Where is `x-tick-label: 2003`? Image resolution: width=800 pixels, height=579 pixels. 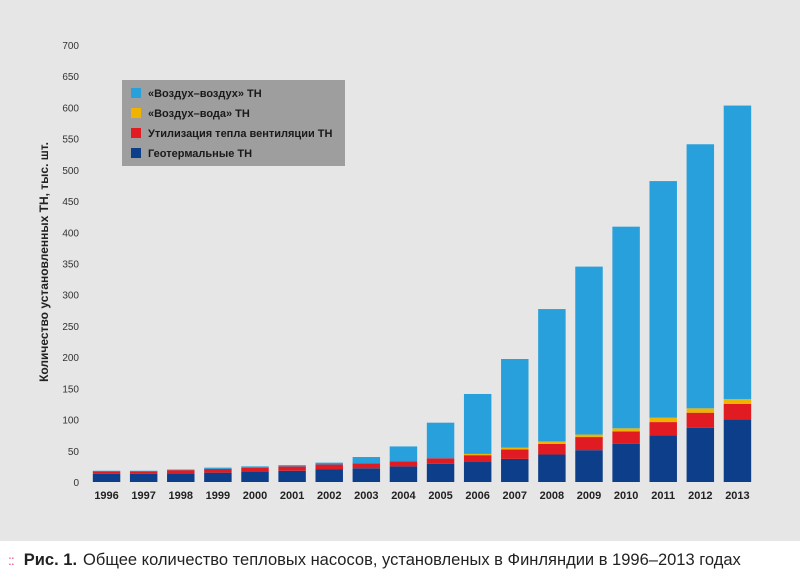
x-tick-label: 2003 is located at coordinates (366, 496).